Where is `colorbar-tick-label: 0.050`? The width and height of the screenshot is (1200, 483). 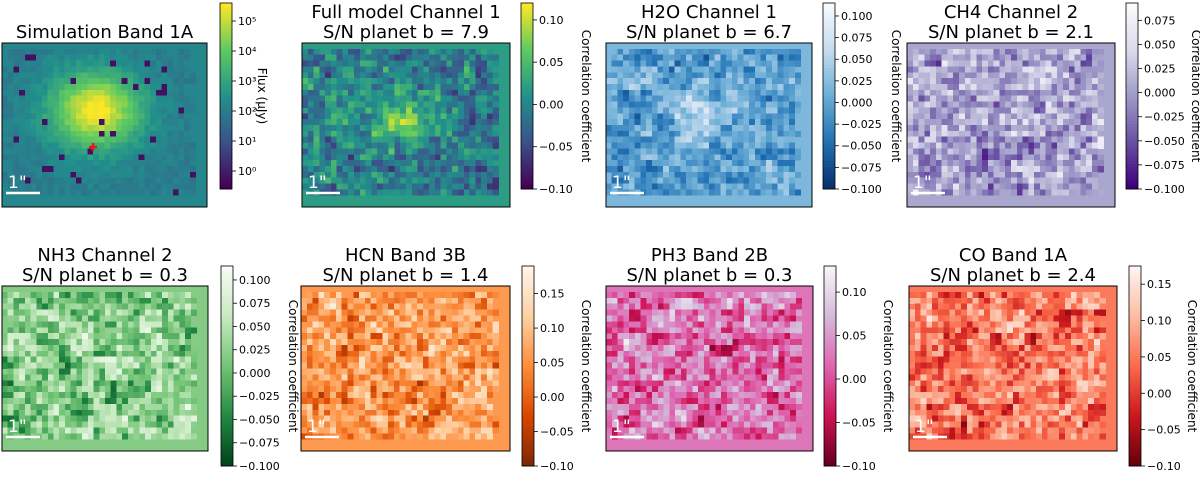
colorbar-tick-label: 0.050 is located at coordinates (255, 326).